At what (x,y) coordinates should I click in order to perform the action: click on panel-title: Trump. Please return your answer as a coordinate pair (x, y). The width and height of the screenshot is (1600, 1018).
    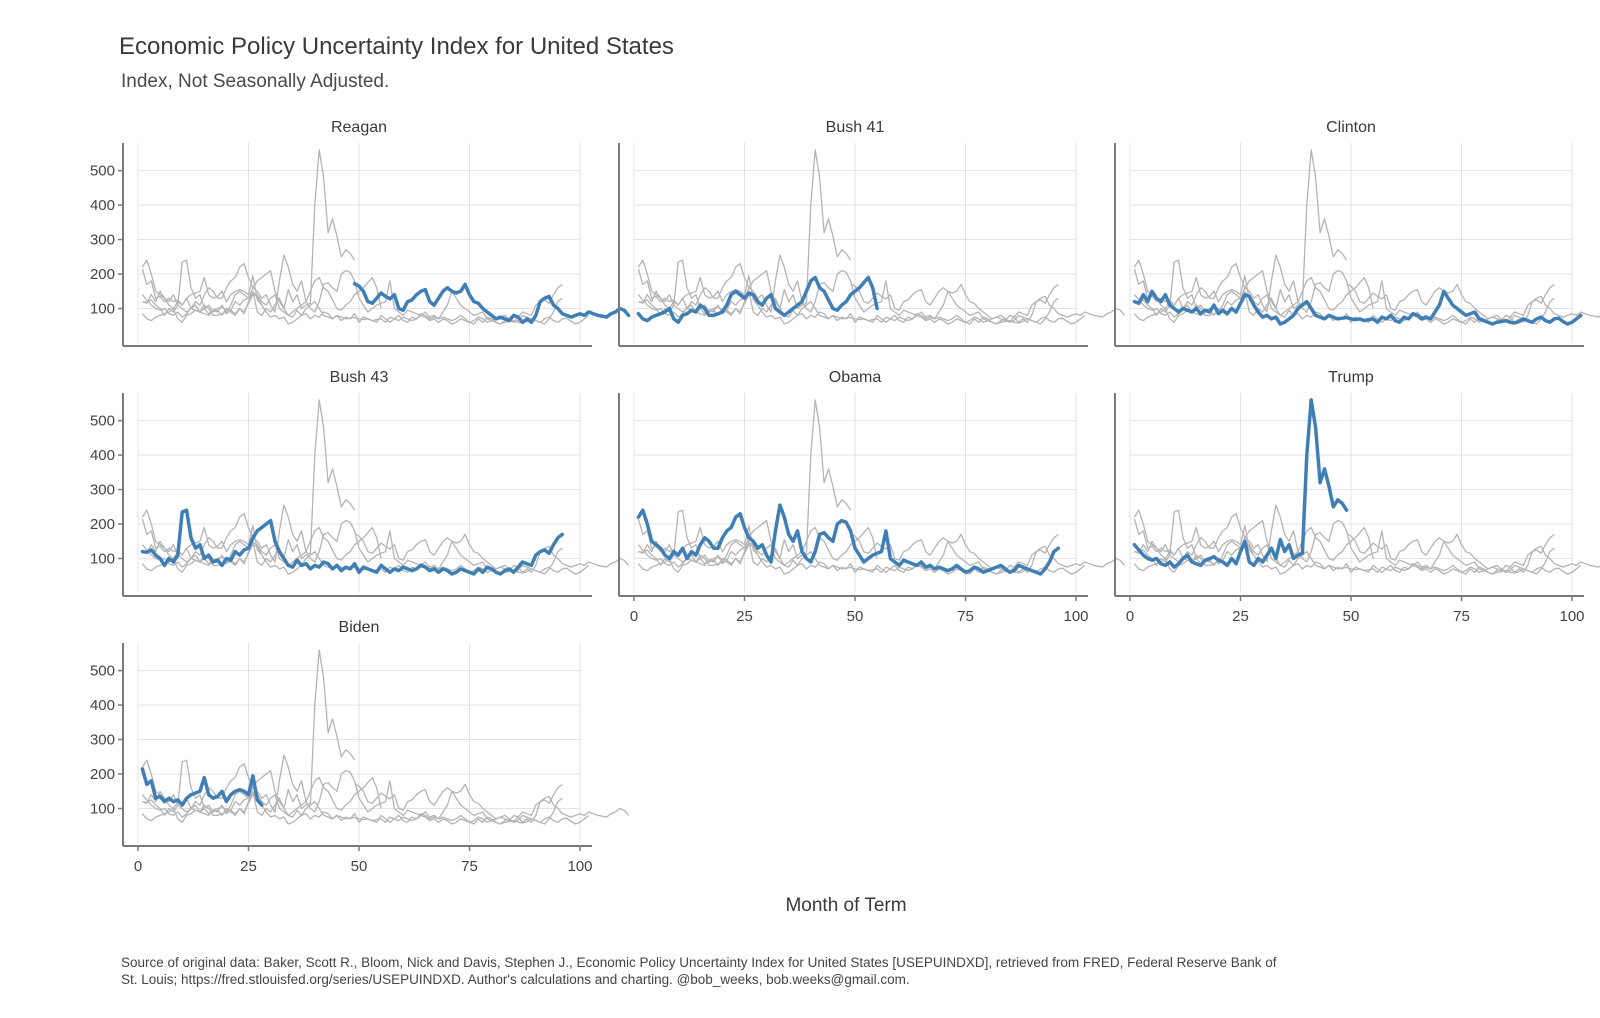
    Looking at the image, I should click on (1351, 377).